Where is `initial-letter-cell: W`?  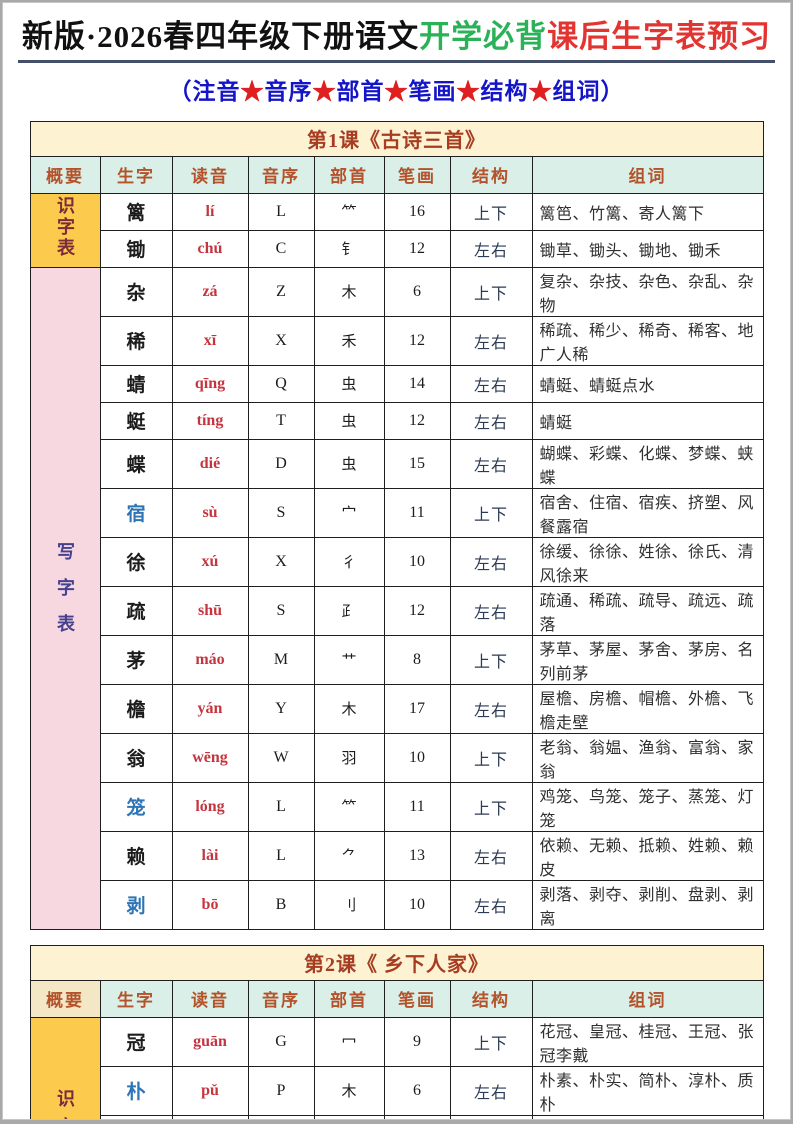
initial-letter-cell: W is located at coordinates (281, 757).